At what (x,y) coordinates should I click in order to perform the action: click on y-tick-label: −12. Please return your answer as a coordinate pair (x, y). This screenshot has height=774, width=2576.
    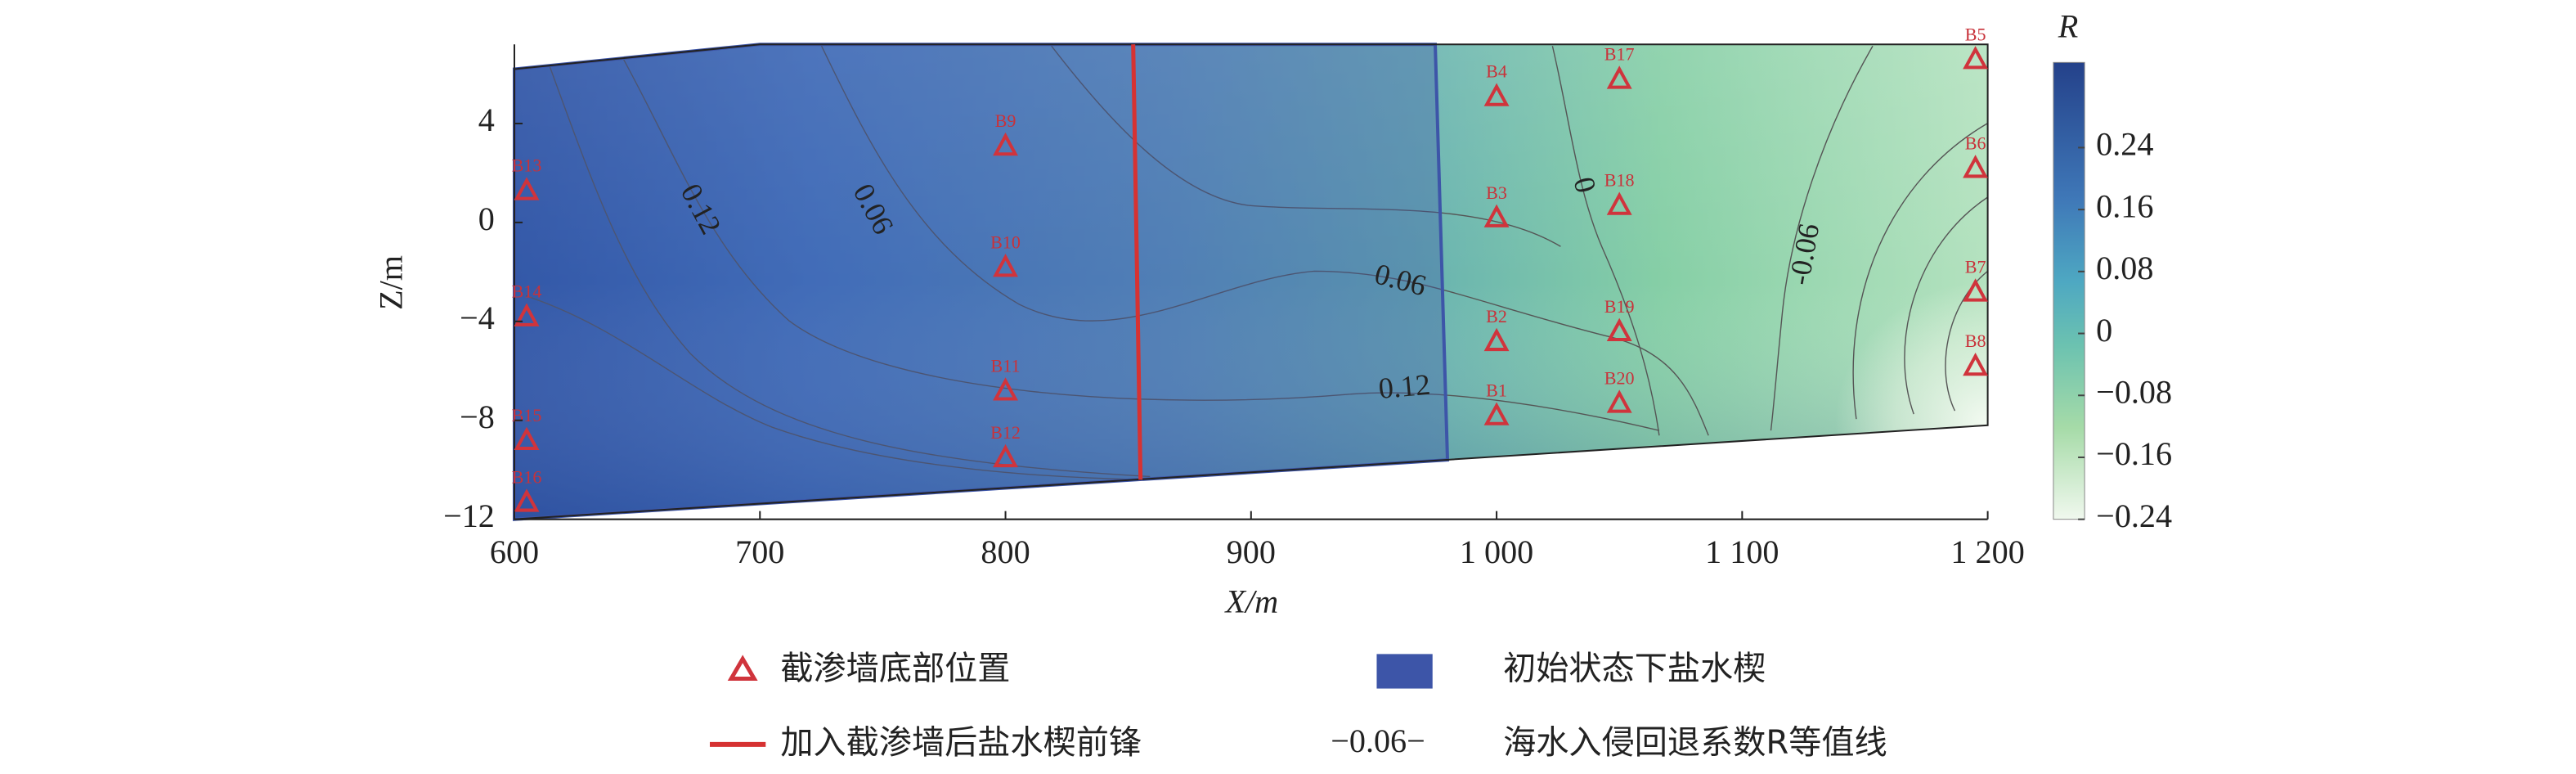
    Looking at the image, I should click on (469, 516).